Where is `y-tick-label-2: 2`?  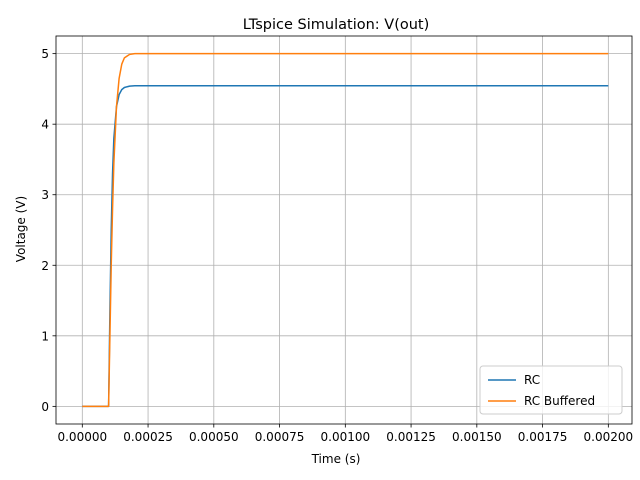
y-tick-label-2: 2 is located at coordinates (45, 266).